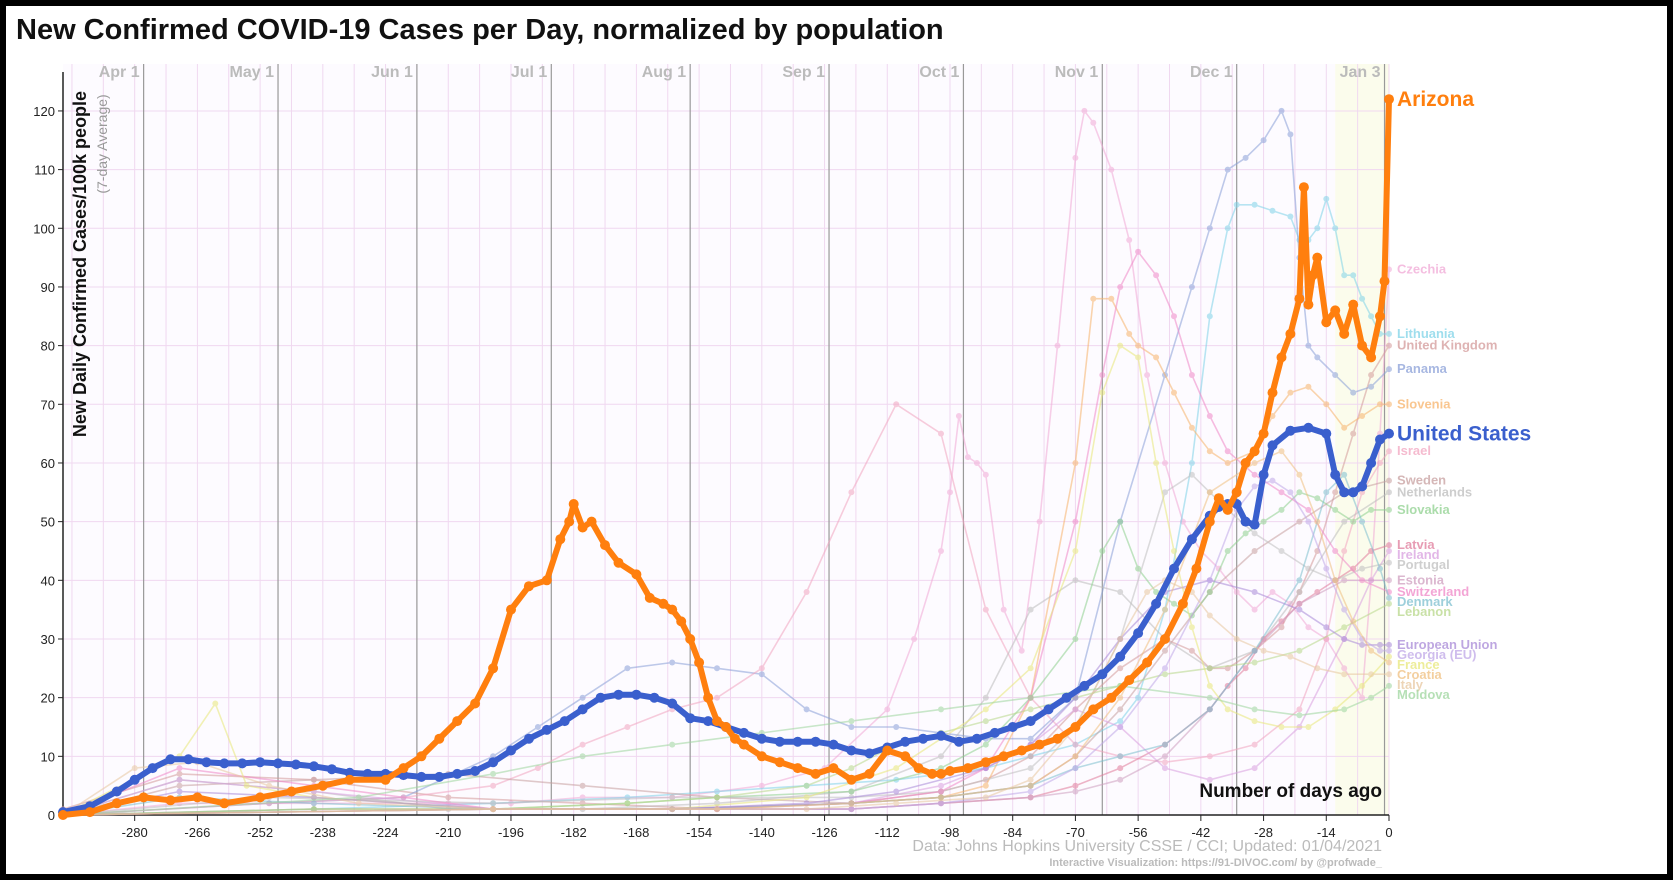 The image size is (1673, 880). Describe the element at coordinates (1426, 333) in the screenshot. I see `end-label-lithuania: Lithuania` at that location.